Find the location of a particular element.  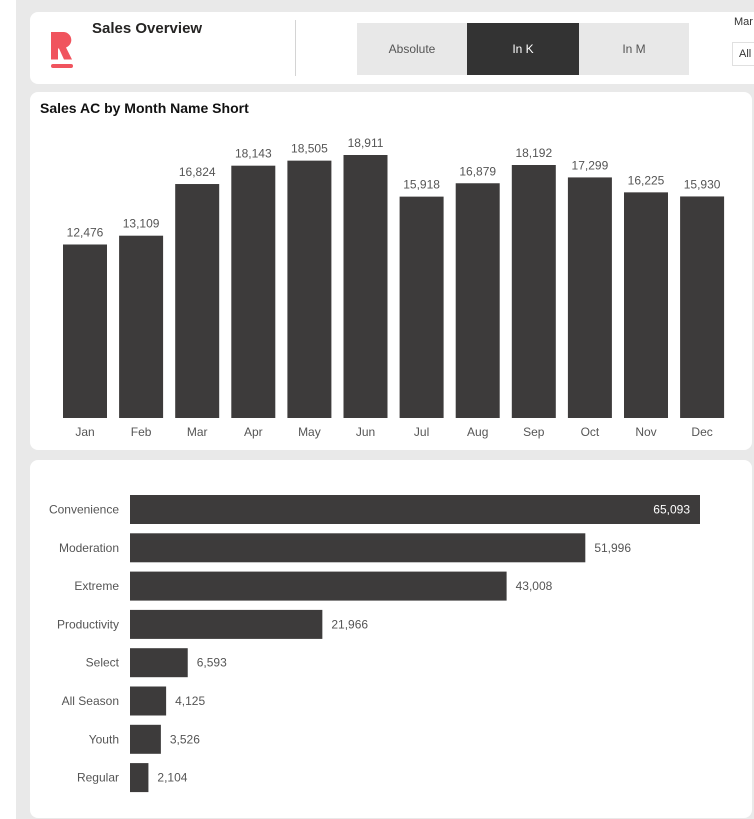

column-data-label: 15,930 is located at coordinates (702, 184).